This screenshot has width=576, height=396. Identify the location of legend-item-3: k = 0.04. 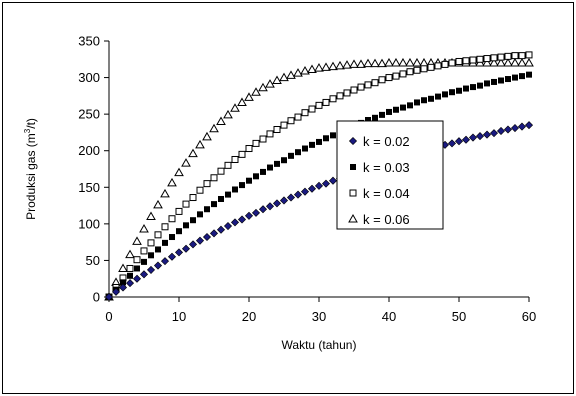
(379, 193).